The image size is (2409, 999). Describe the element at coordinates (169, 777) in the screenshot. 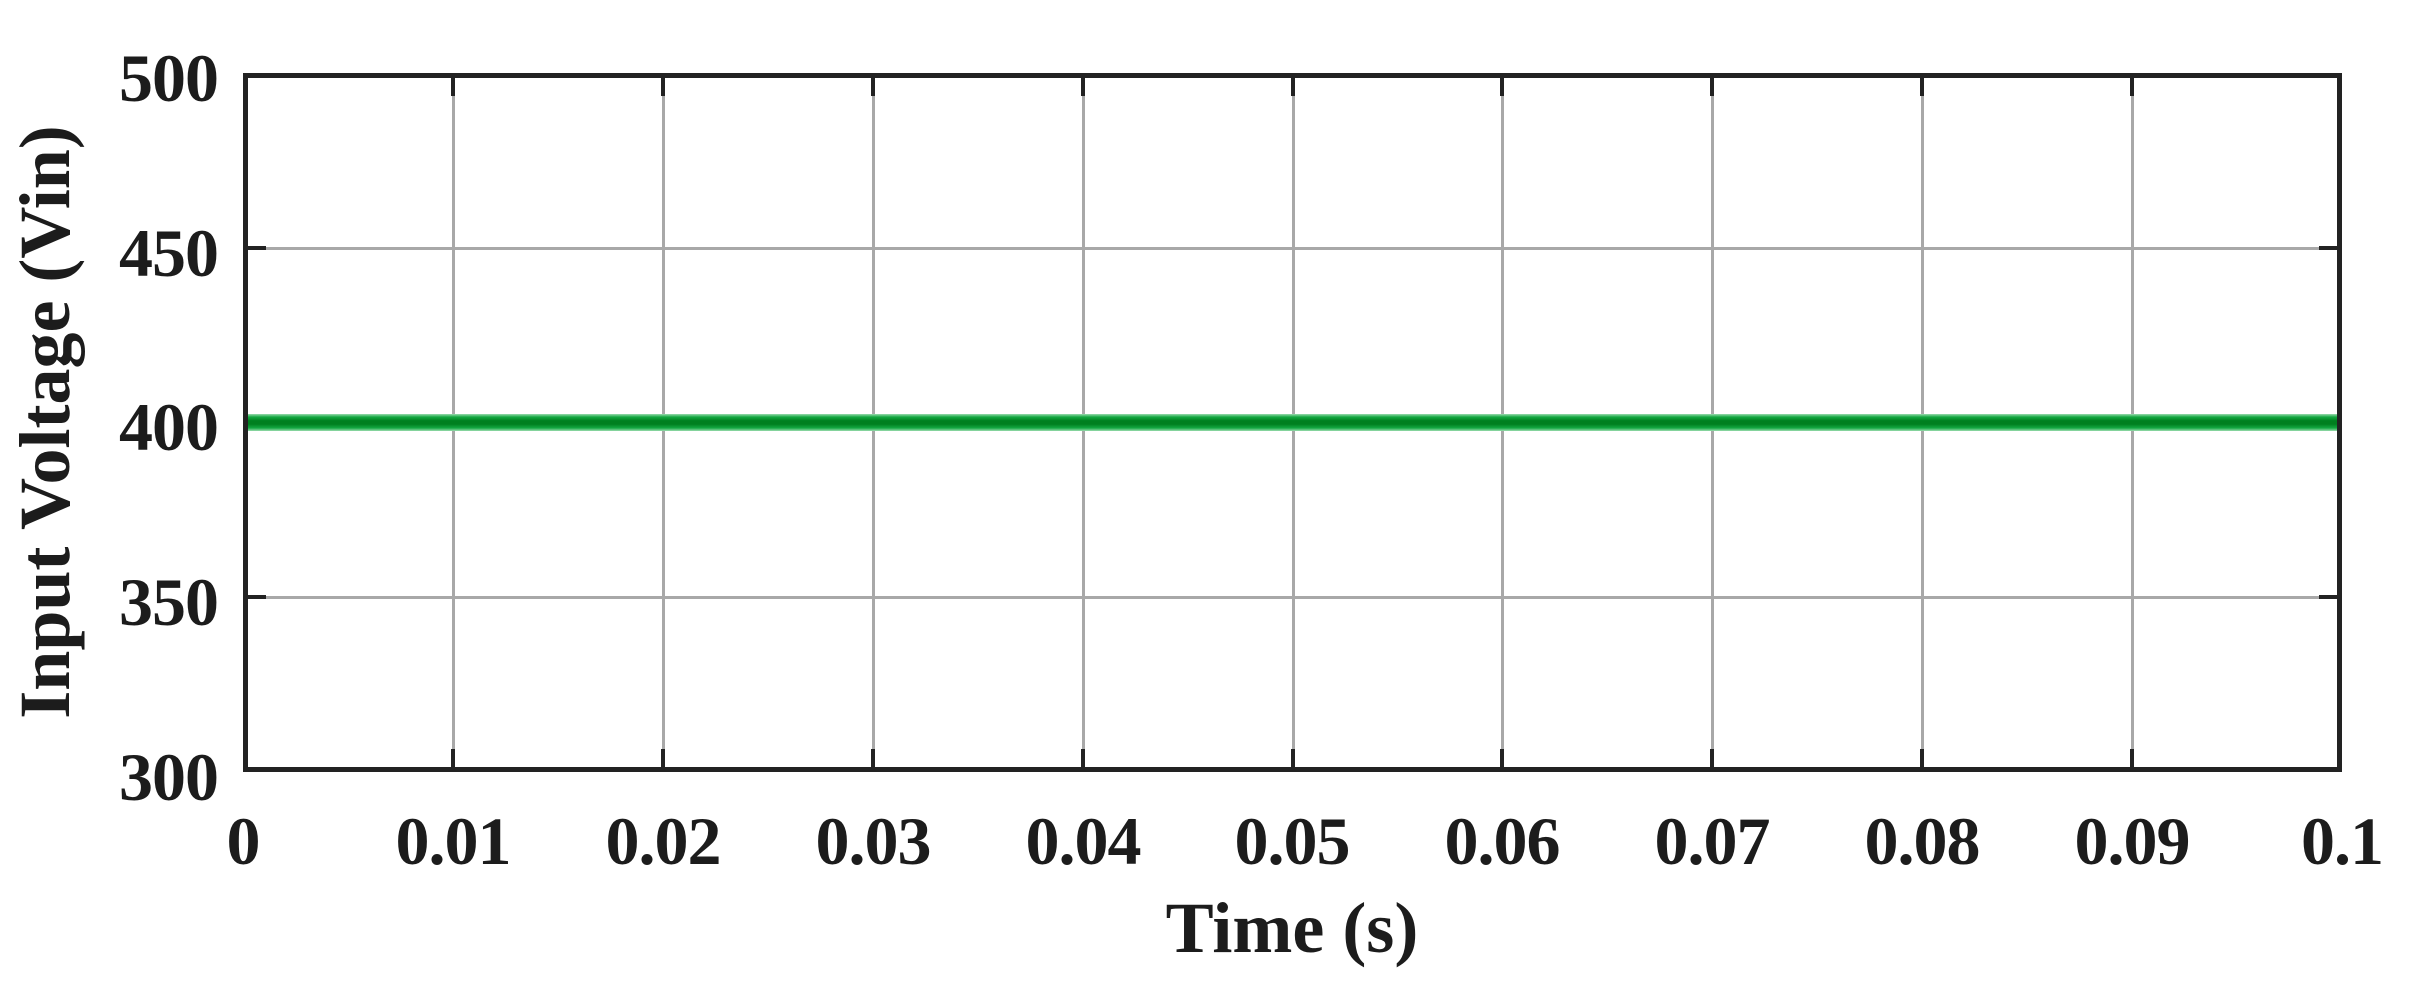

I see `y-tick-label: 300` at that location.